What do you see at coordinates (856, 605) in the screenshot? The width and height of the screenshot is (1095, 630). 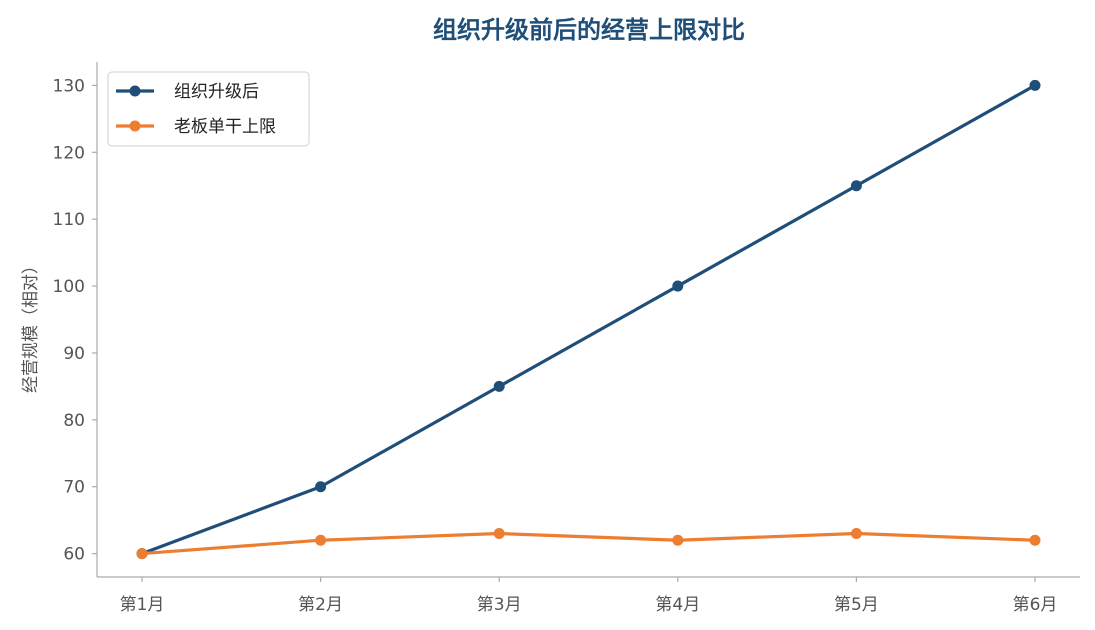 I see `x-tick-label: 第5月` at bounding box center [856, 605].